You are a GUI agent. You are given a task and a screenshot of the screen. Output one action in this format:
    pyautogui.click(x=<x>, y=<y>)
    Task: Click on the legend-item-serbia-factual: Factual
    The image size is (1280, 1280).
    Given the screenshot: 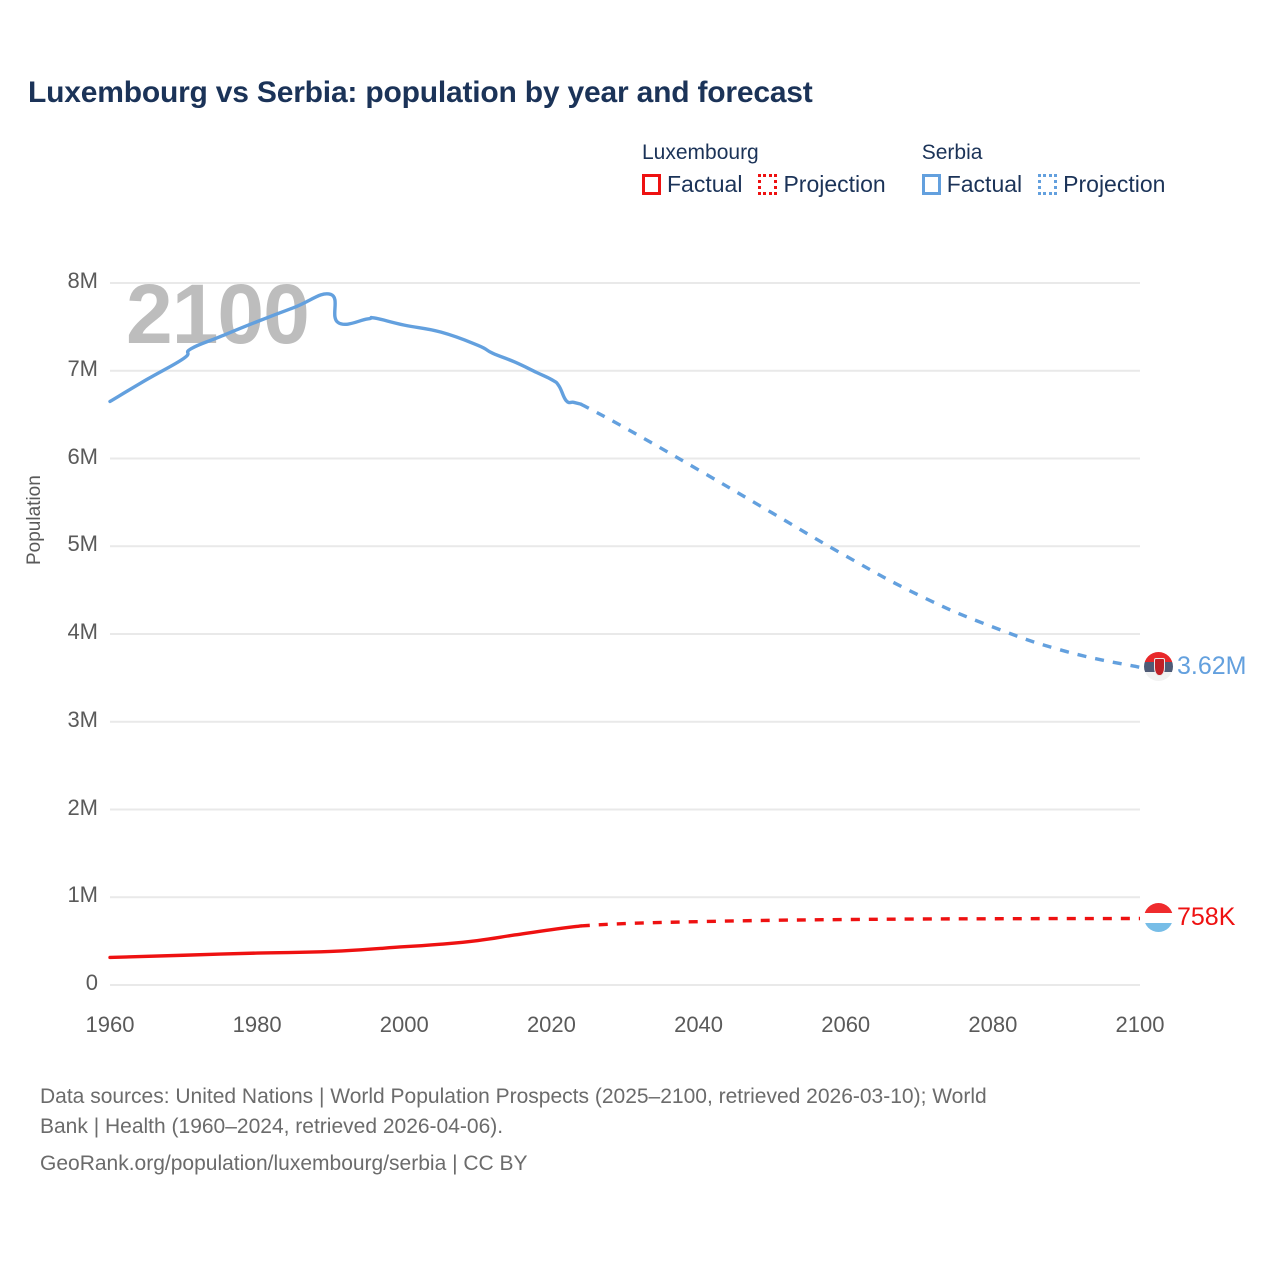 What is the action you would take?
    pyautogui.click(x=972, y=184)
    